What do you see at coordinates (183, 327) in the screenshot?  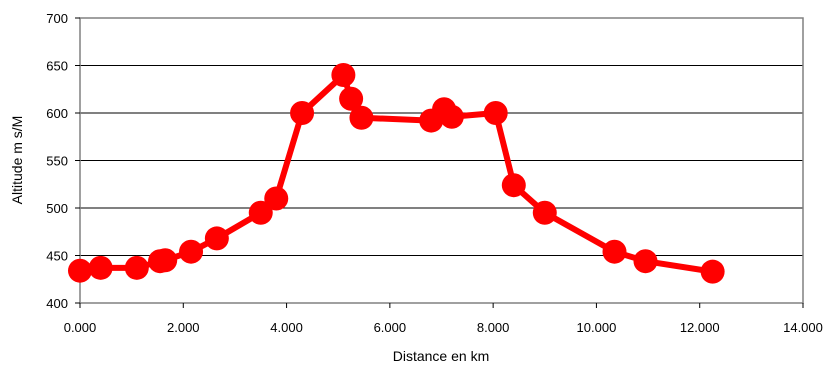 I see `x-tick-label: 2.000` at bounding box center [183, 327].